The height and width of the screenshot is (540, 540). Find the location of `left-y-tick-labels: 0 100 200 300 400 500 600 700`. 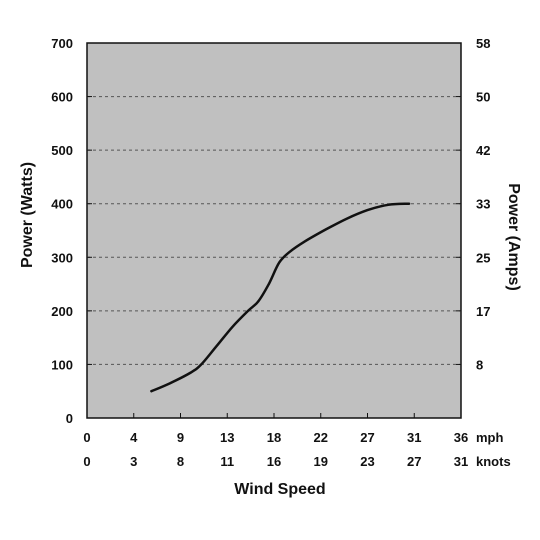

left-y-tick-labels: 0 100 200 300 400 500 600 700 is located at coordinates (62, 231).